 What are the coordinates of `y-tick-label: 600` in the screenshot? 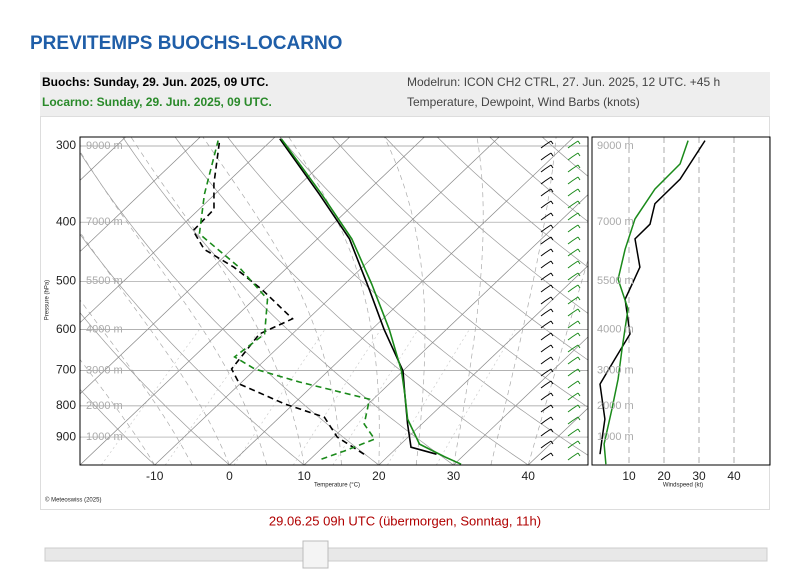 It's located at (66, 329).